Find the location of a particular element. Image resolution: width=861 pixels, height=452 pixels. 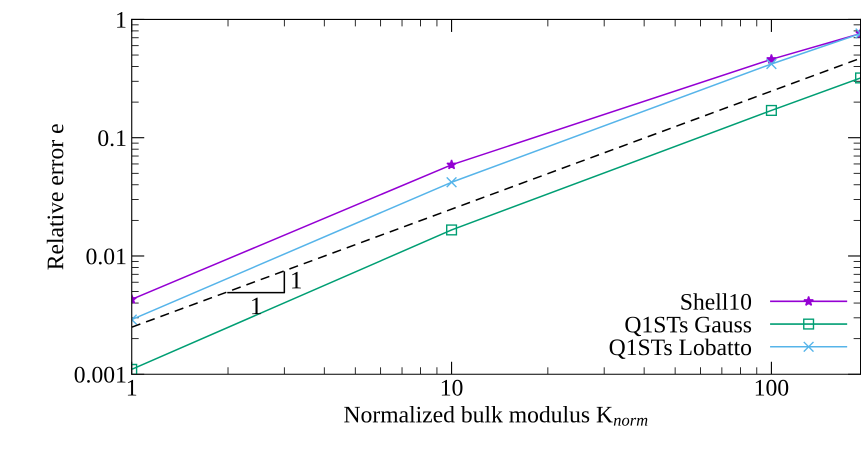

legend-label: Shell10 is located at coordinates (716, 301).